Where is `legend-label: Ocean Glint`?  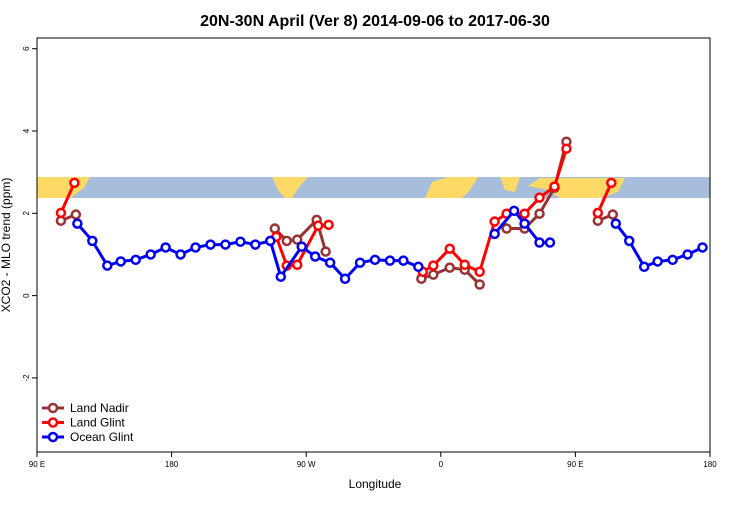
legend-label: Ocean Glint is located at coordinates (102, 437).